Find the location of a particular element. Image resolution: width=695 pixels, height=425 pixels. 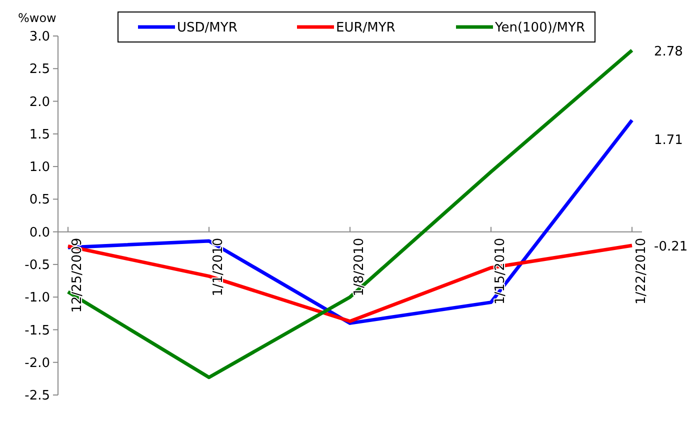

x-tick-label: 1/8/2010 is located at coordinates (359, 267).